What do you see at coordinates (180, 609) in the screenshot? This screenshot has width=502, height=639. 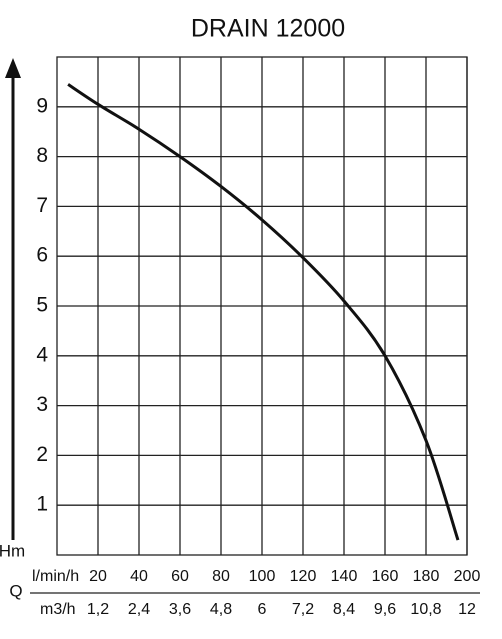 I see `x2-tick-label: 3,6` at bounding box center [180, 609].